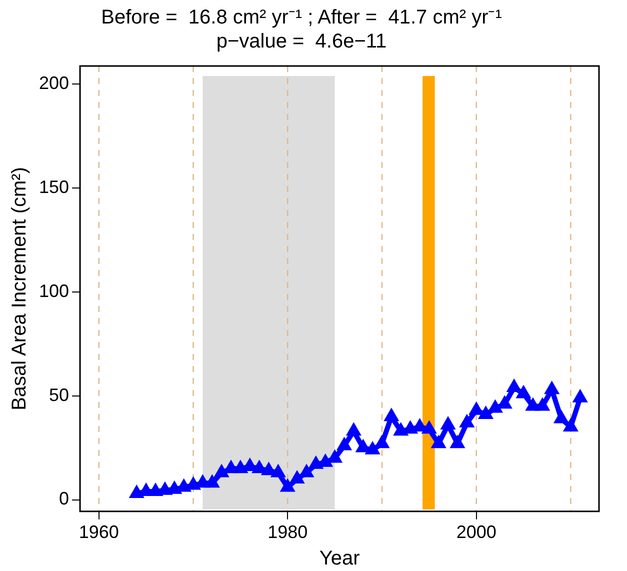 The height and width of the screenshot is (571, 627). What do you see at coordinates (476, 532) in the screenshot?
I see `x-tick-label: 2000` at bounding box center [476, 532].